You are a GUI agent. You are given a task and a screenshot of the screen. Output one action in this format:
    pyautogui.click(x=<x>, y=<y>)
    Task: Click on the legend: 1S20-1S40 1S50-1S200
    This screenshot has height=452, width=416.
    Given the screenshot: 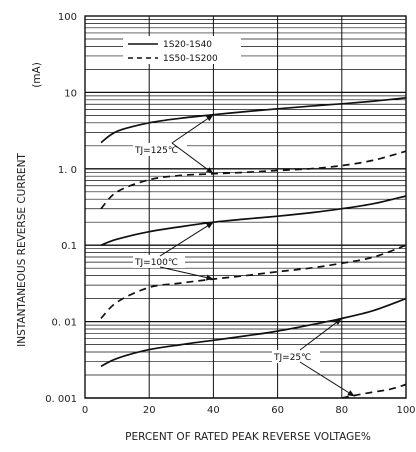 What is the action you would take?
    pyautogui.click(x=182, y=50)
    